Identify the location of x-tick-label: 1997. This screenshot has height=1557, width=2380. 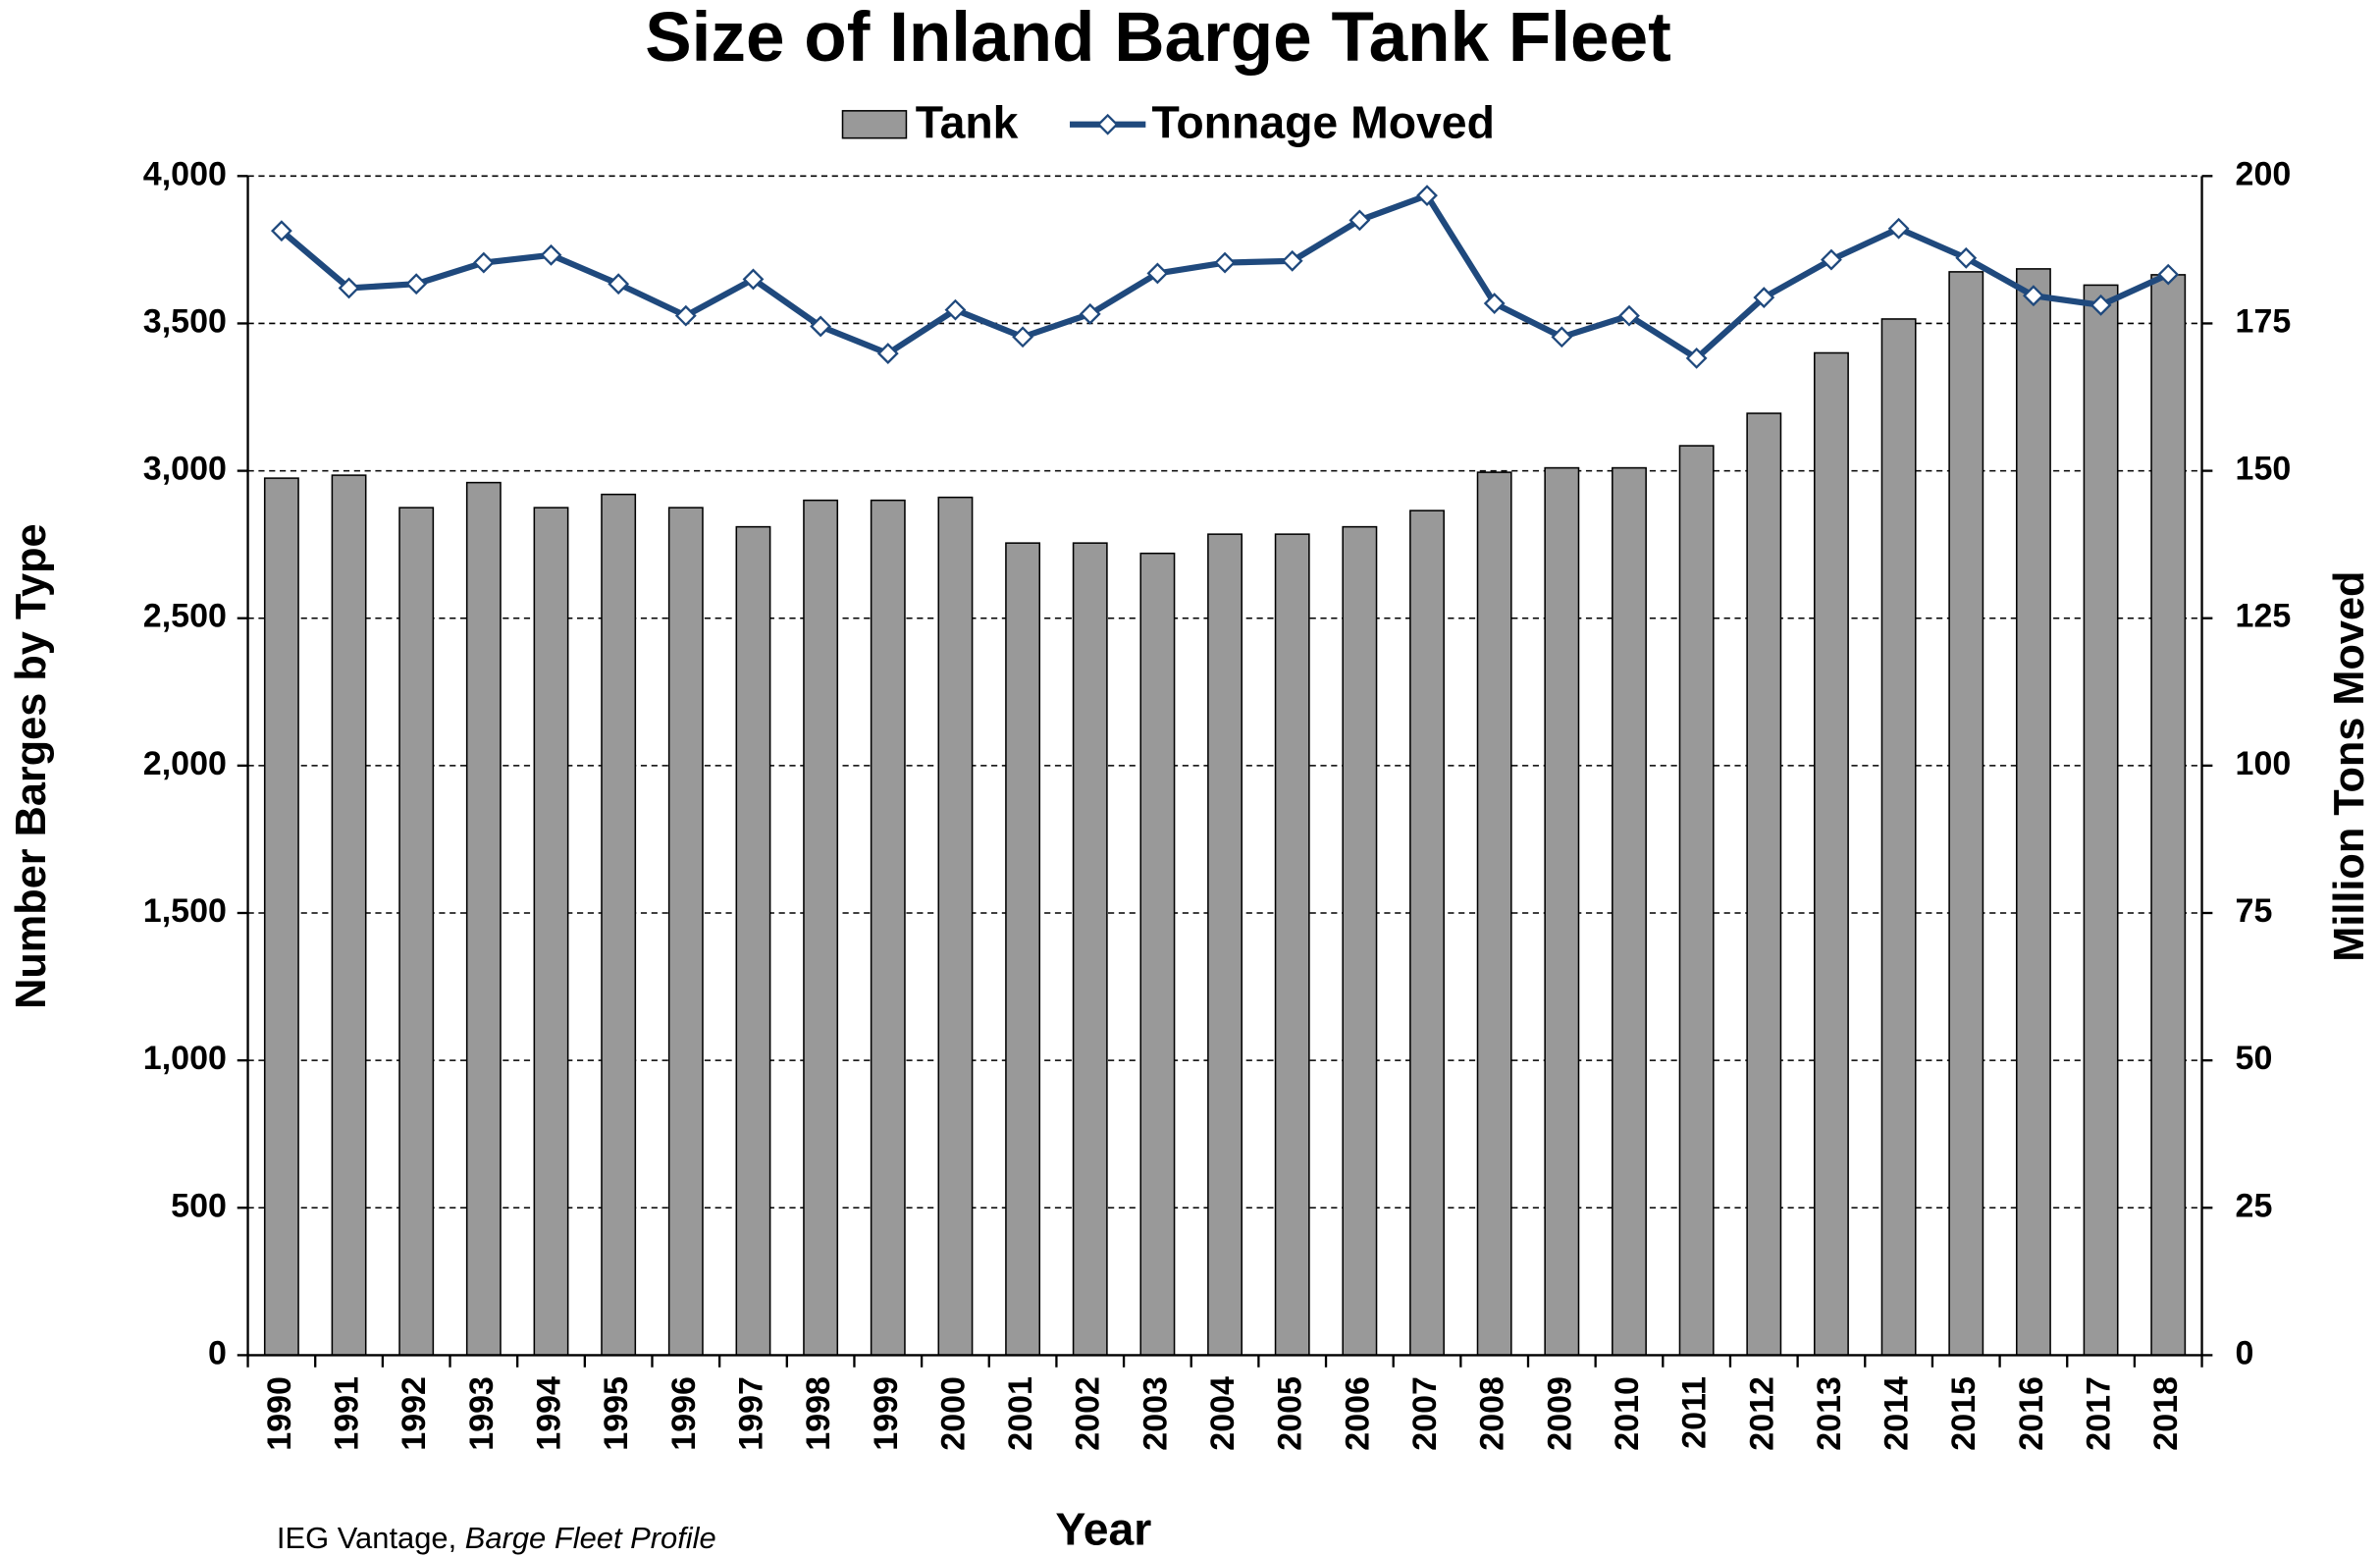
(750, 1414).